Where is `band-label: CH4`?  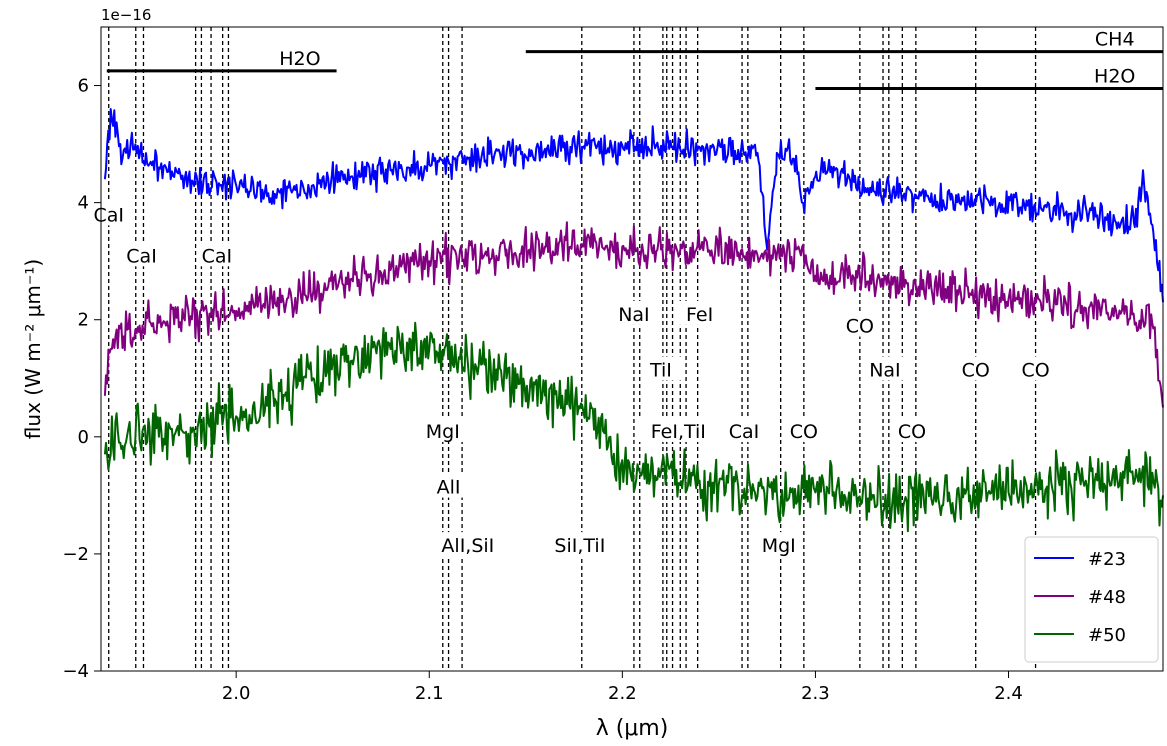 band-label: CH4 is located at coordinates (1115, 40).